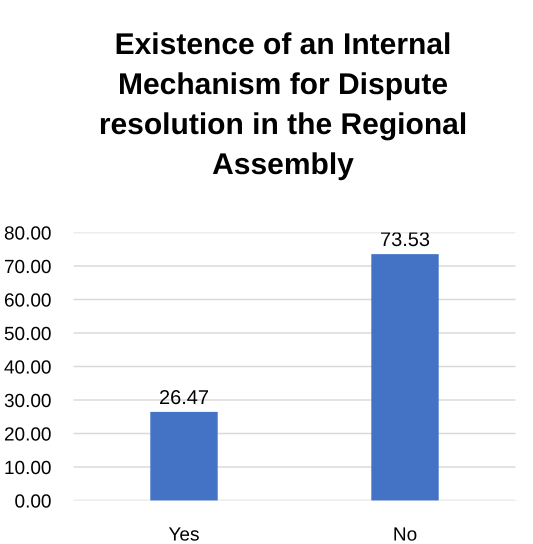  Describe the element at coordinates (28, 468) in the screenshot. I see `y-tick-label: 10.00` at that location.